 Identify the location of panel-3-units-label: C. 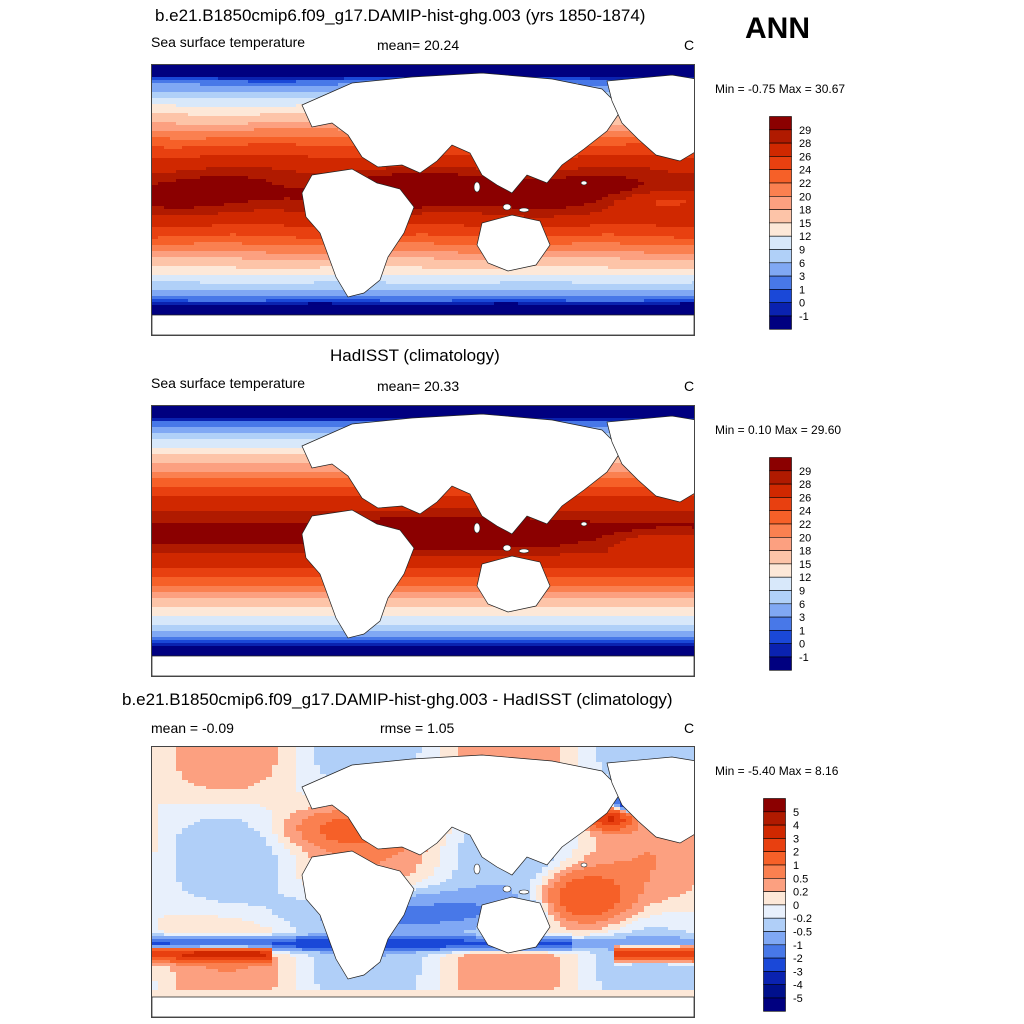
(689, 728).